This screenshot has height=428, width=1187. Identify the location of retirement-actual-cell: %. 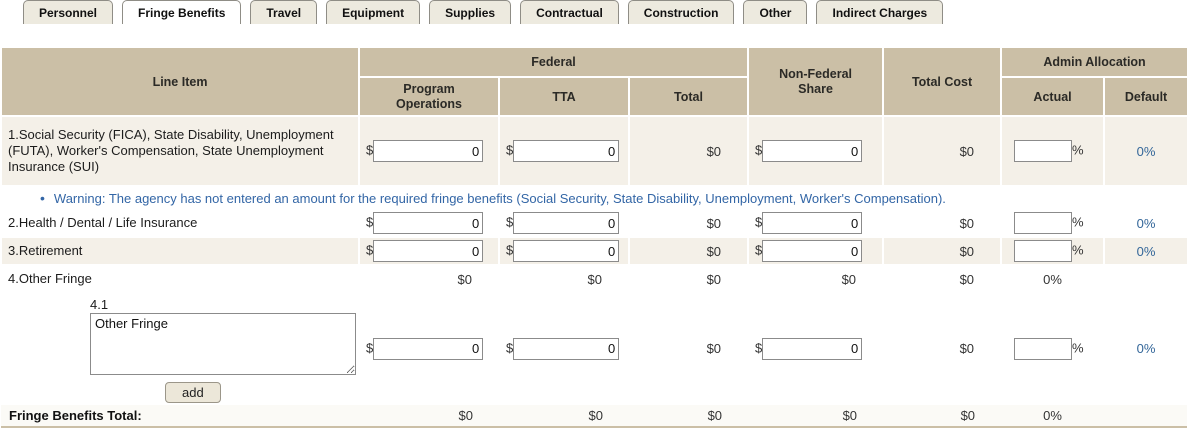
(1053, 251).